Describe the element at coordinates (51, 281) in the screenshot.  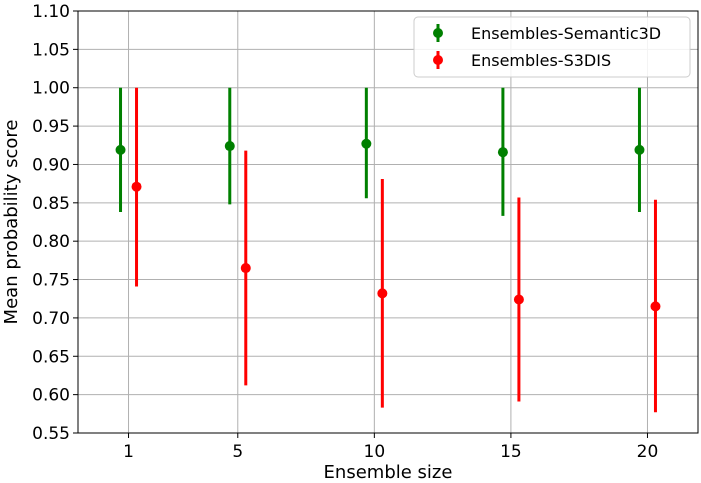
I see `y-tick-label: 0.75` at that location.